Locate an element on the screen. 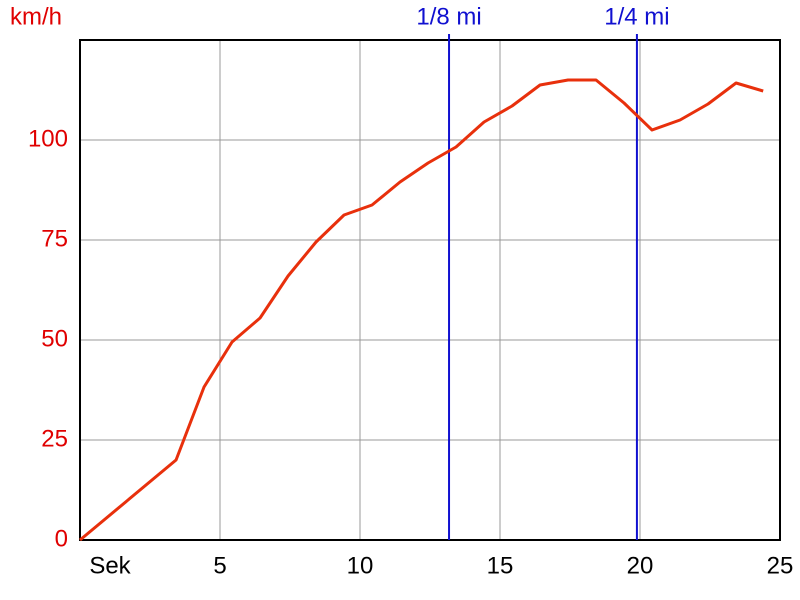  x-tick-label: 10 is located at coordinates (360, 565).